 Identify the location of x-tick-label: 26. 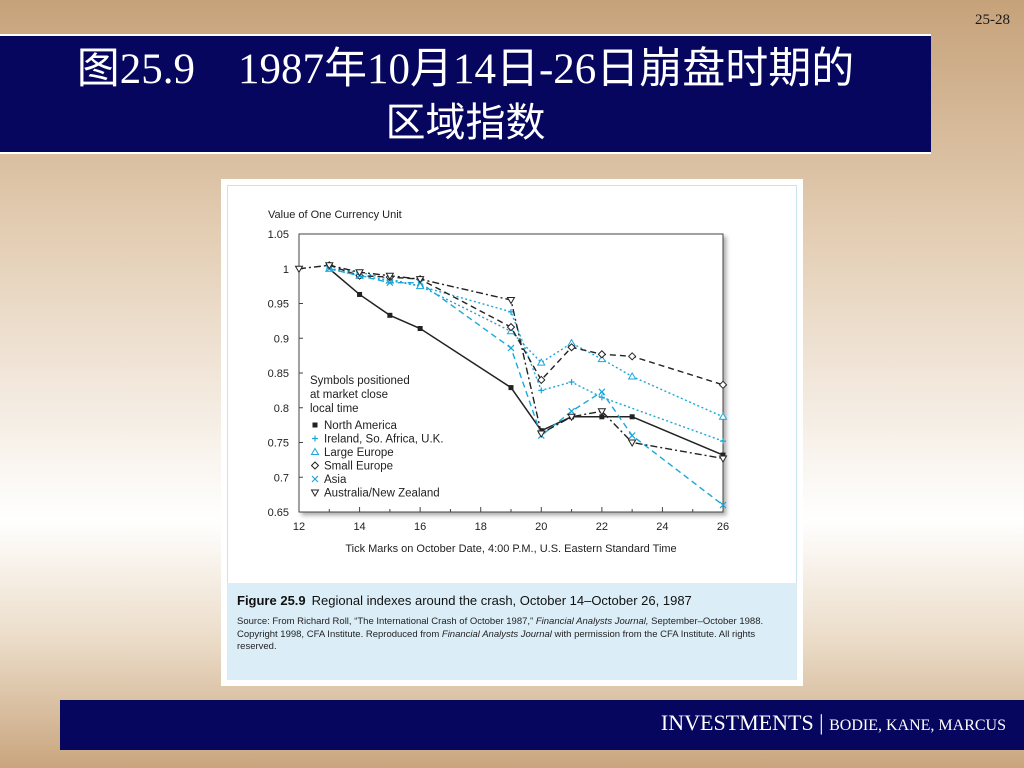
(723, 527).